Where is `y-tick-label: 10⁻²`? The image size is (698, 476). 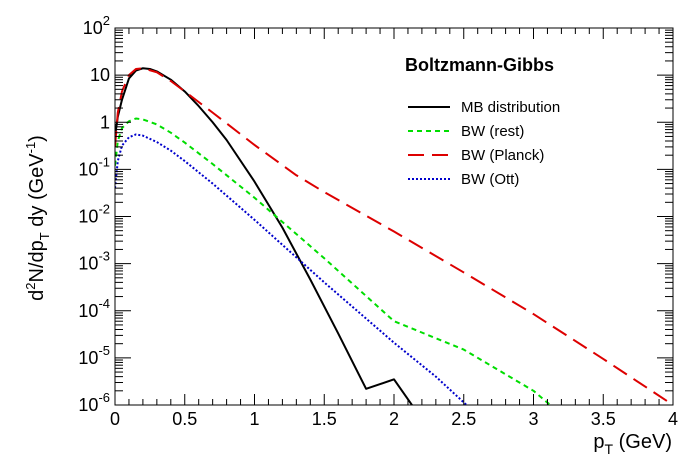
y-tick-label: 10⁻² is located at coordinates (94, 214).